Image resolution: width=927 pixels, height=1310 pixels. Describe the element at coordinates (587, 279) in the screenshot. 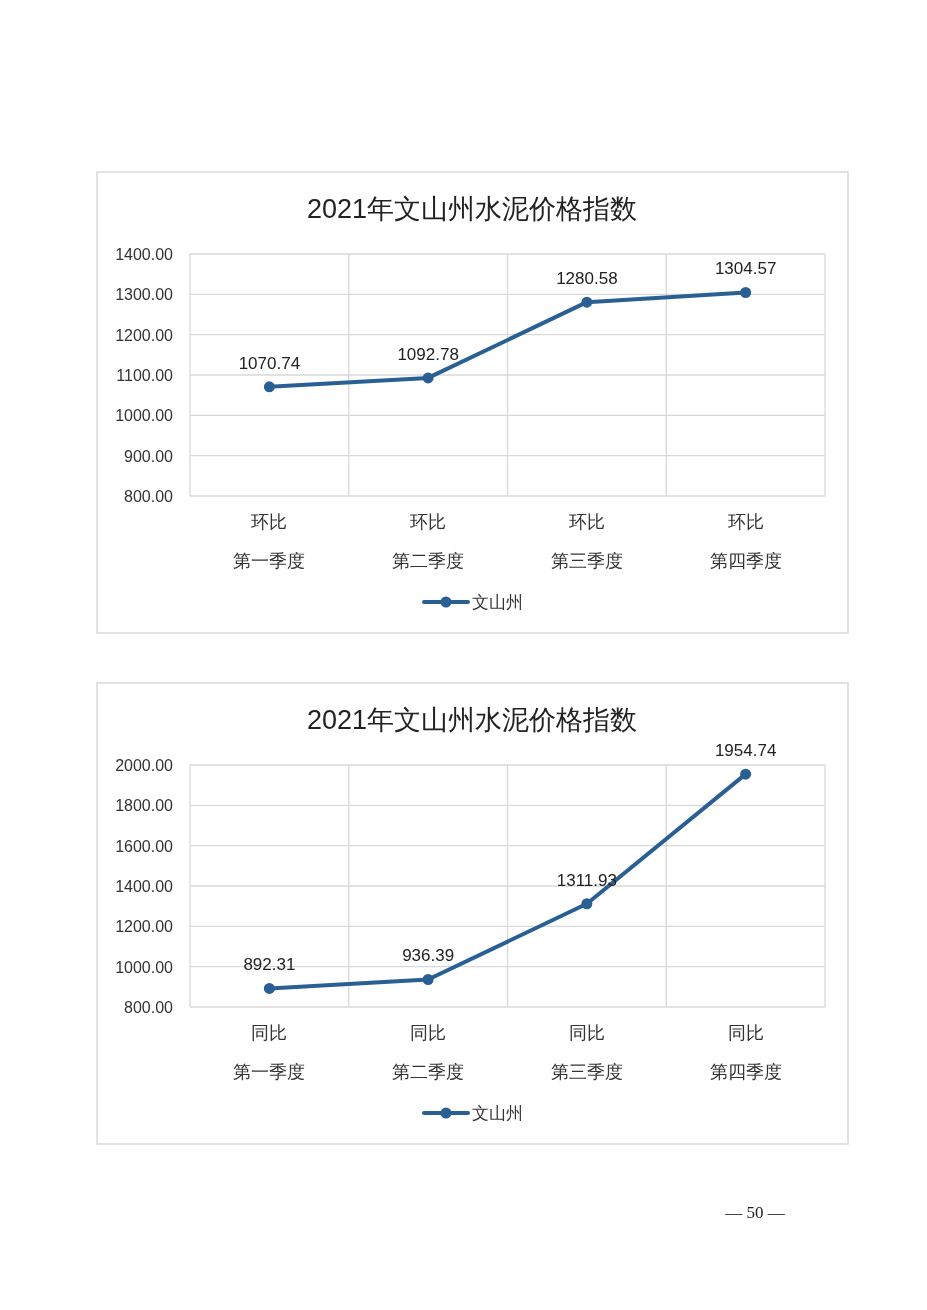

I see `data-label: 1280.58` at that location.